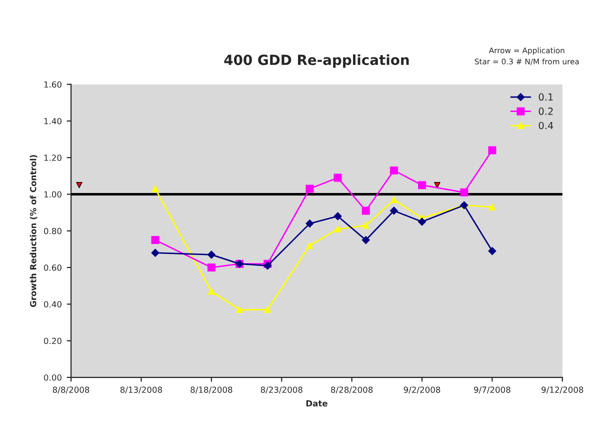  I want to click on y-axis-title: Growth Reduction (% of Control), so click(34, 231).